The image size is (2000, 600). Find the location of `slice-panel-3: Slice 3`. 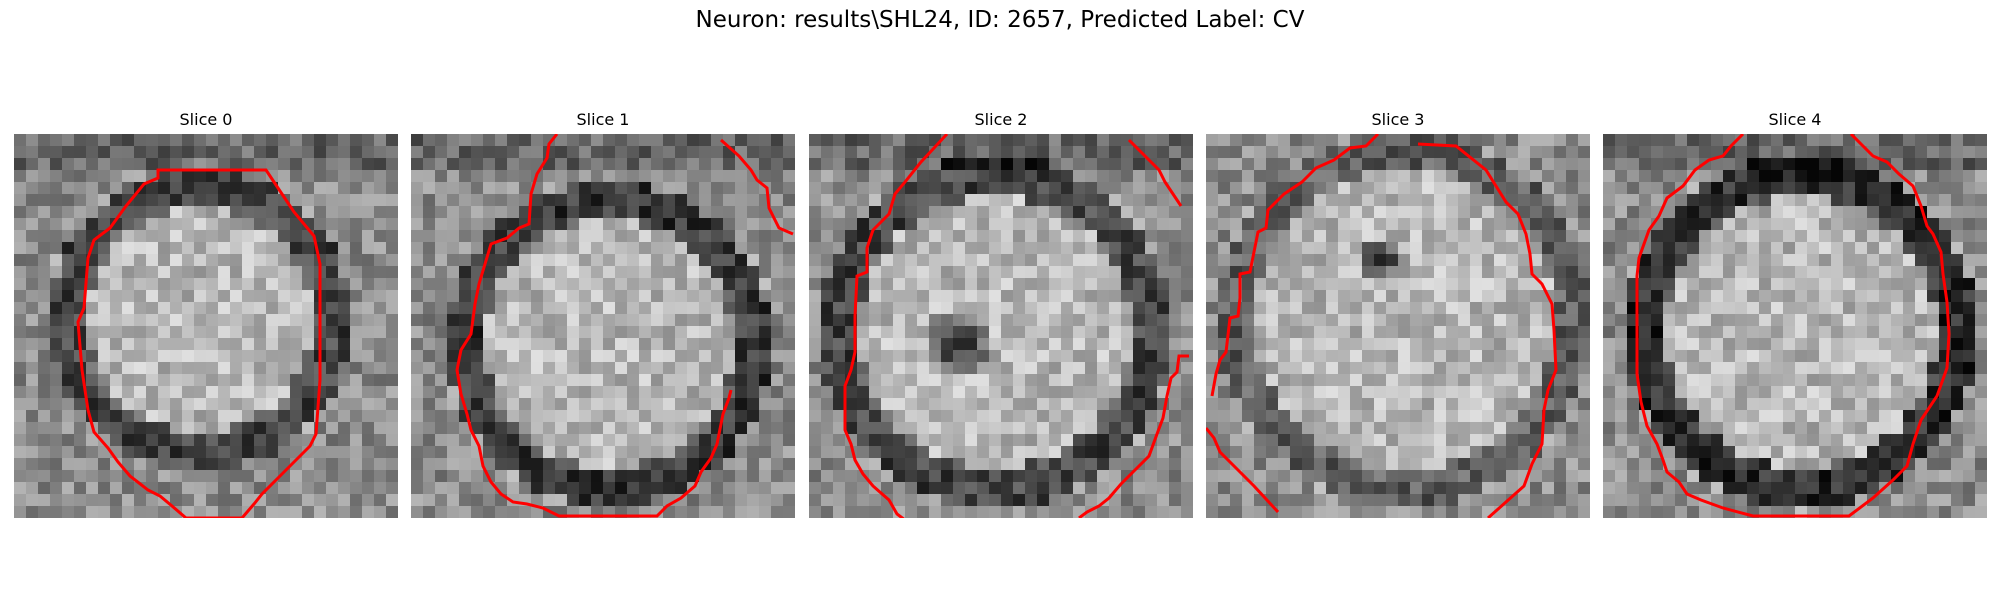

slice-panel-3: Slice 3 is located at coordinates (1398, 314).